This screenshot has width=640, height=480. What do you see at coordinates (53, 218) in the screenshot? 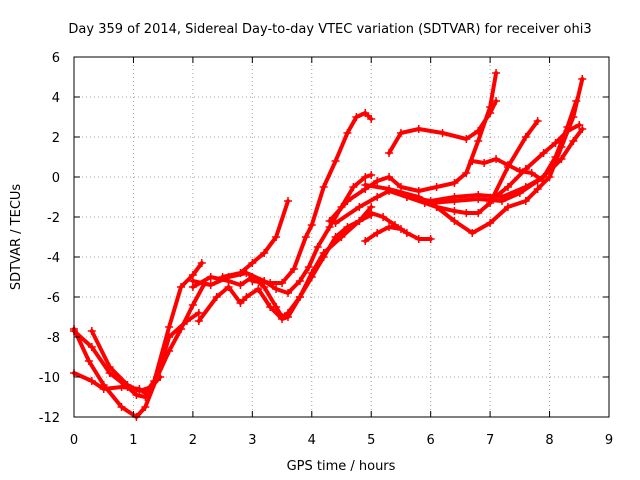
I see `y-tick-label: -2` at bounding box center [53, 218].